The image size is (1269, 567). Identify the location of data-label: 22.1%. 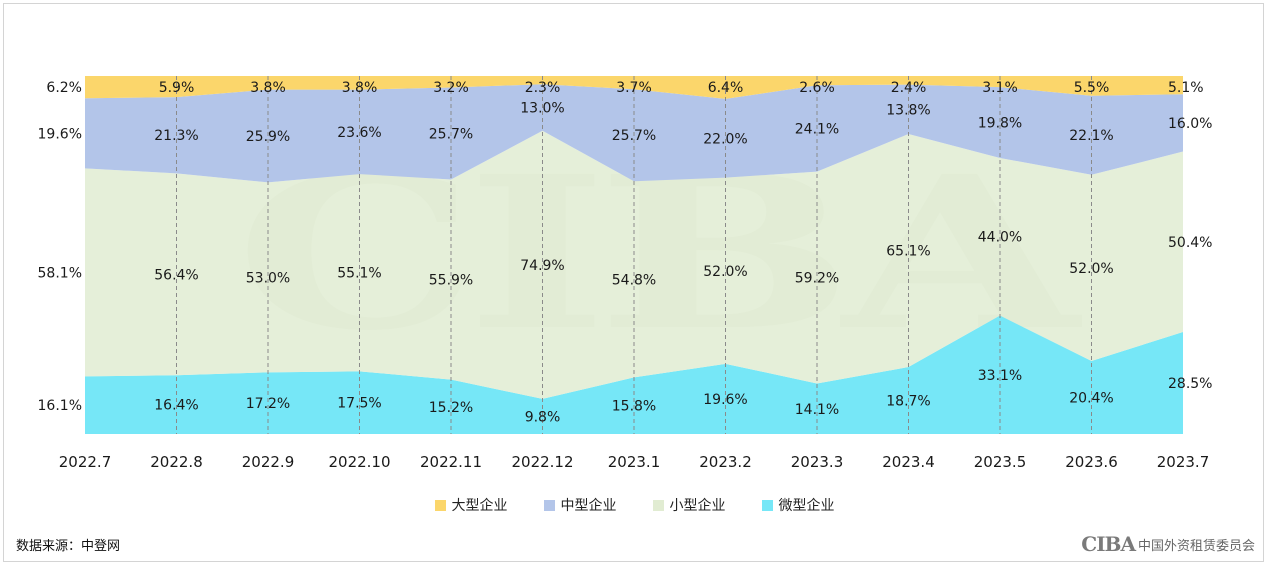
(1091, 136).